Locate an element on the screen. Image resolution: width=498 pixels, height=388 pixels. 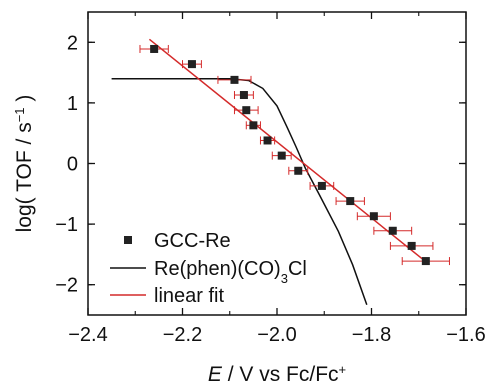
y-tick-label: −2 is located at coordinates (66, 286).